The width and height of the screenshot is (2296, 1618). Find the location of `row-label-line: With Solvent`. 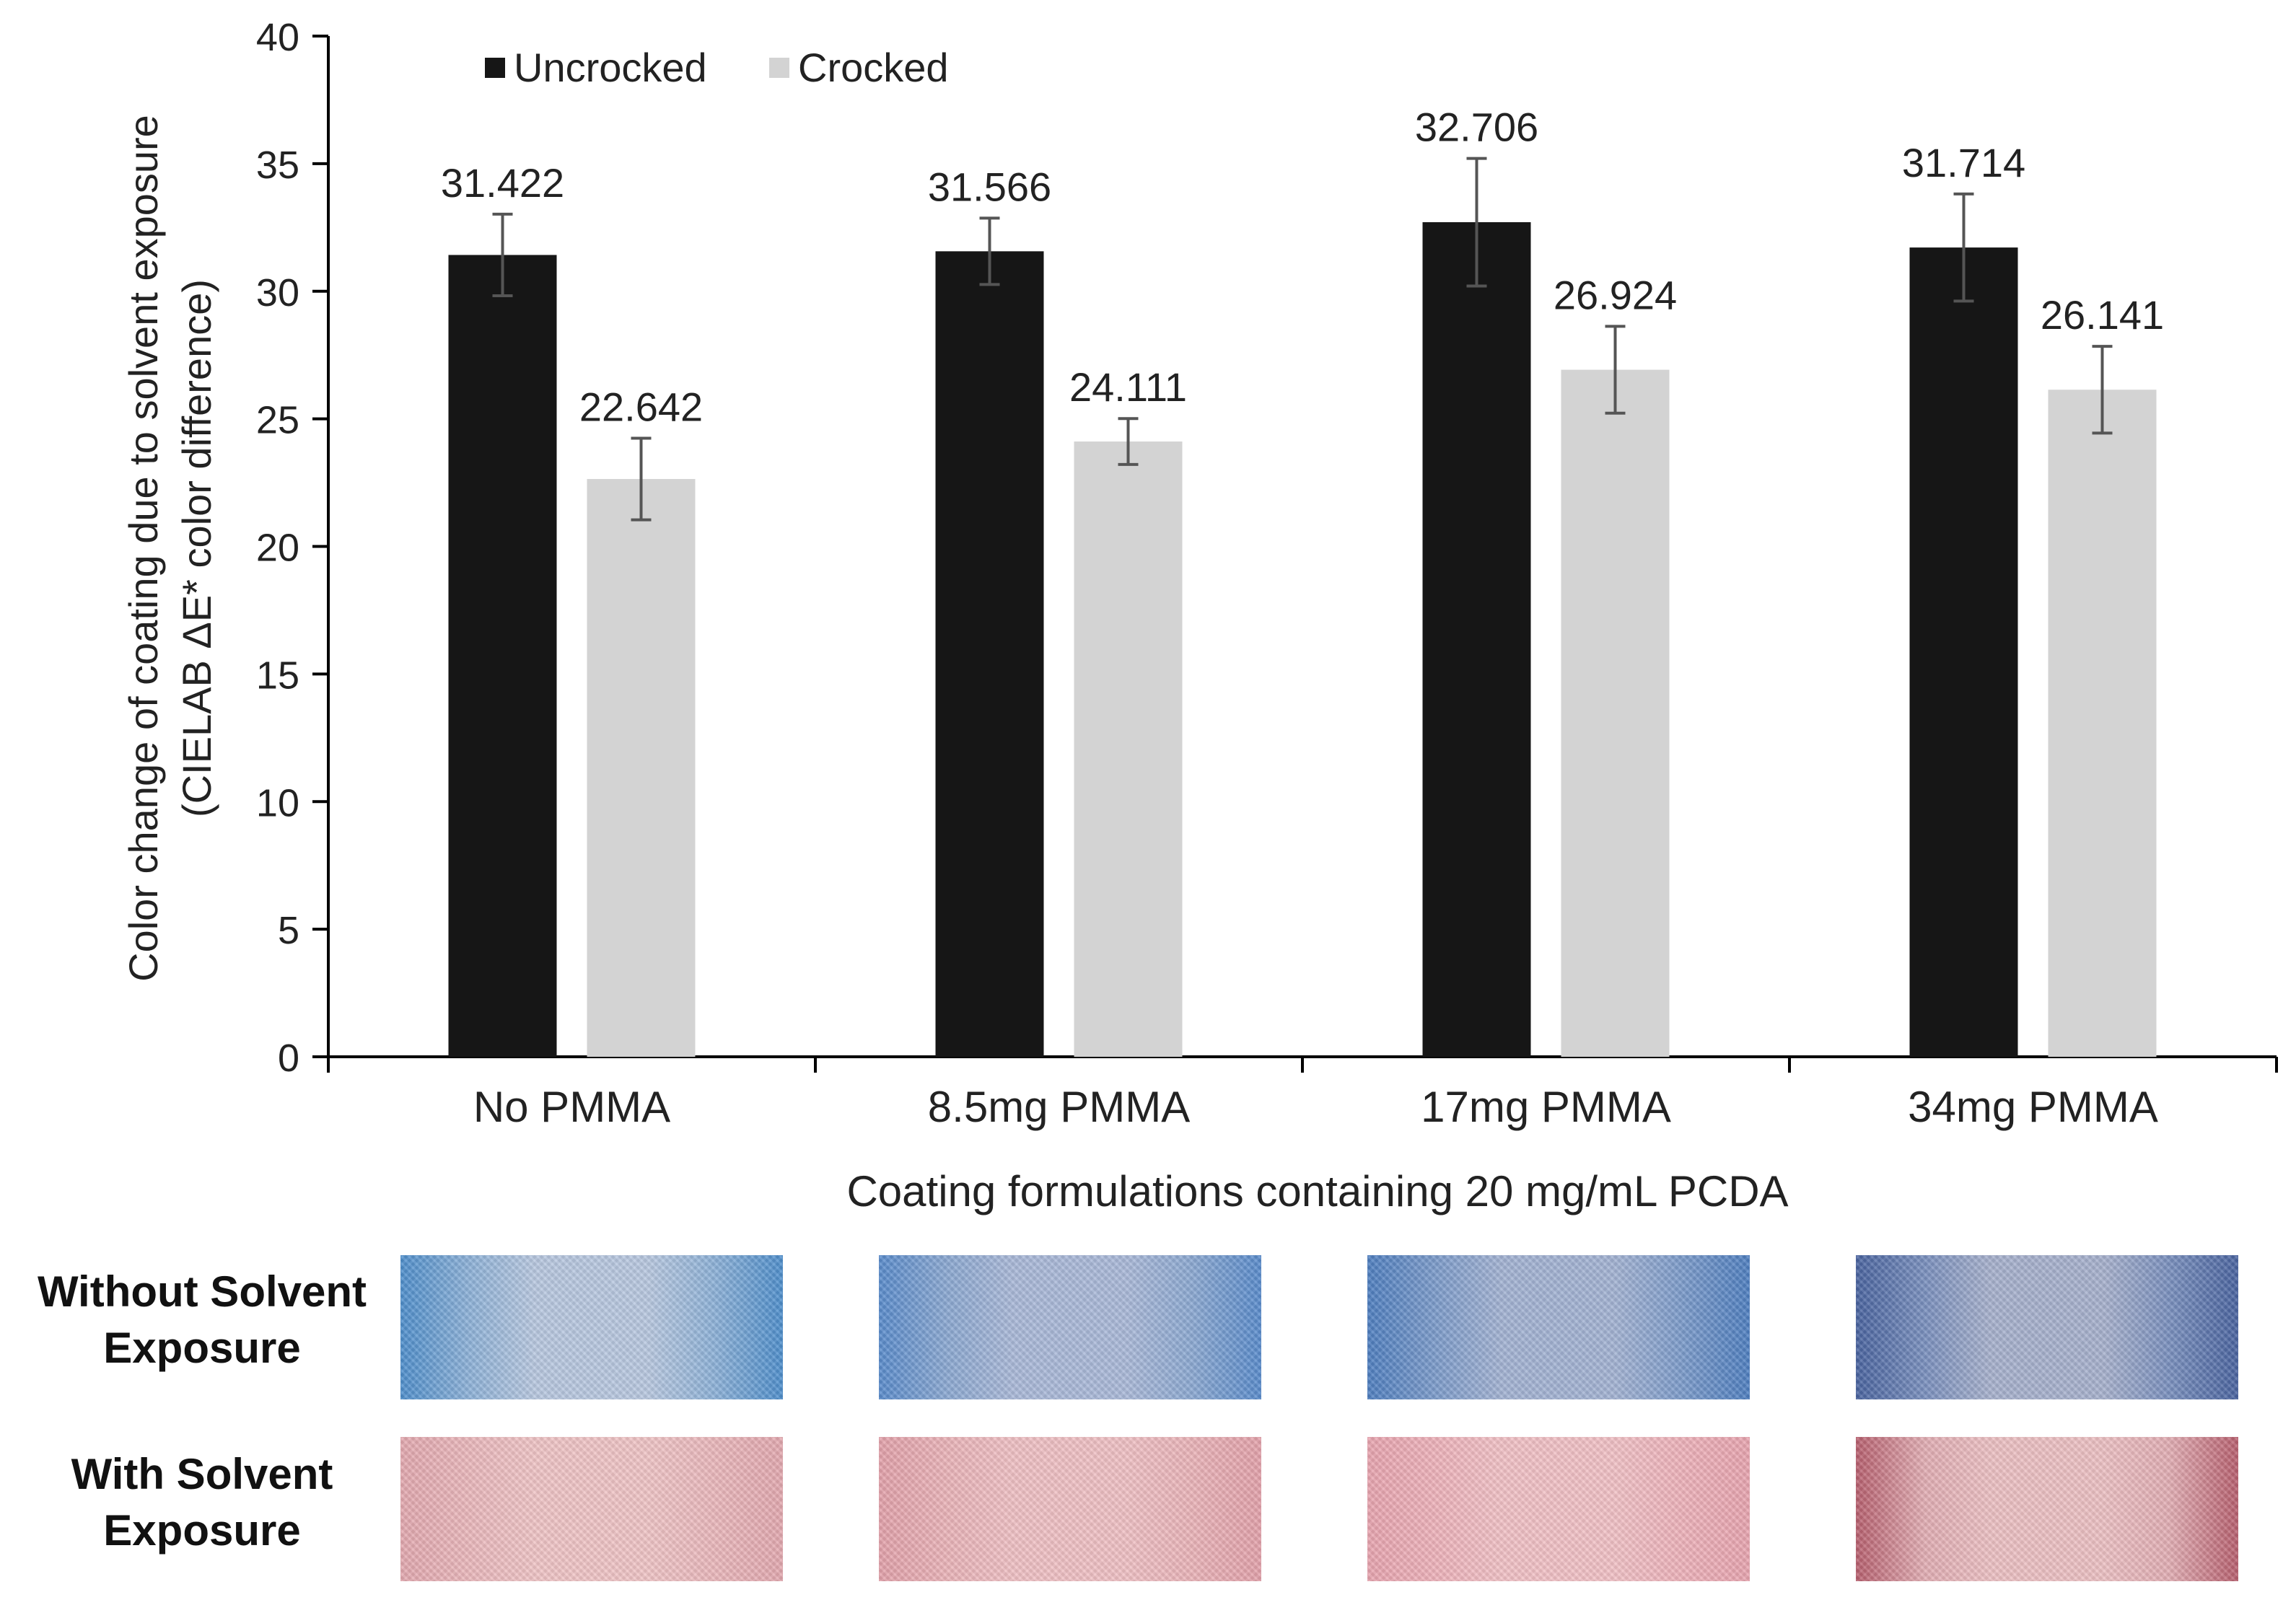

row-label-line: With Solvent is located at coordinates (202, 1474).